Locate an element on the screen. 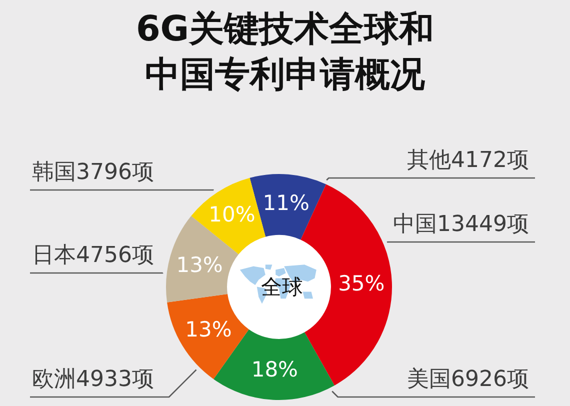 Image resolution: width=570 pixels, height=406 pixels. slice-label: 美国6926项 is located at coordinates (468, 379).